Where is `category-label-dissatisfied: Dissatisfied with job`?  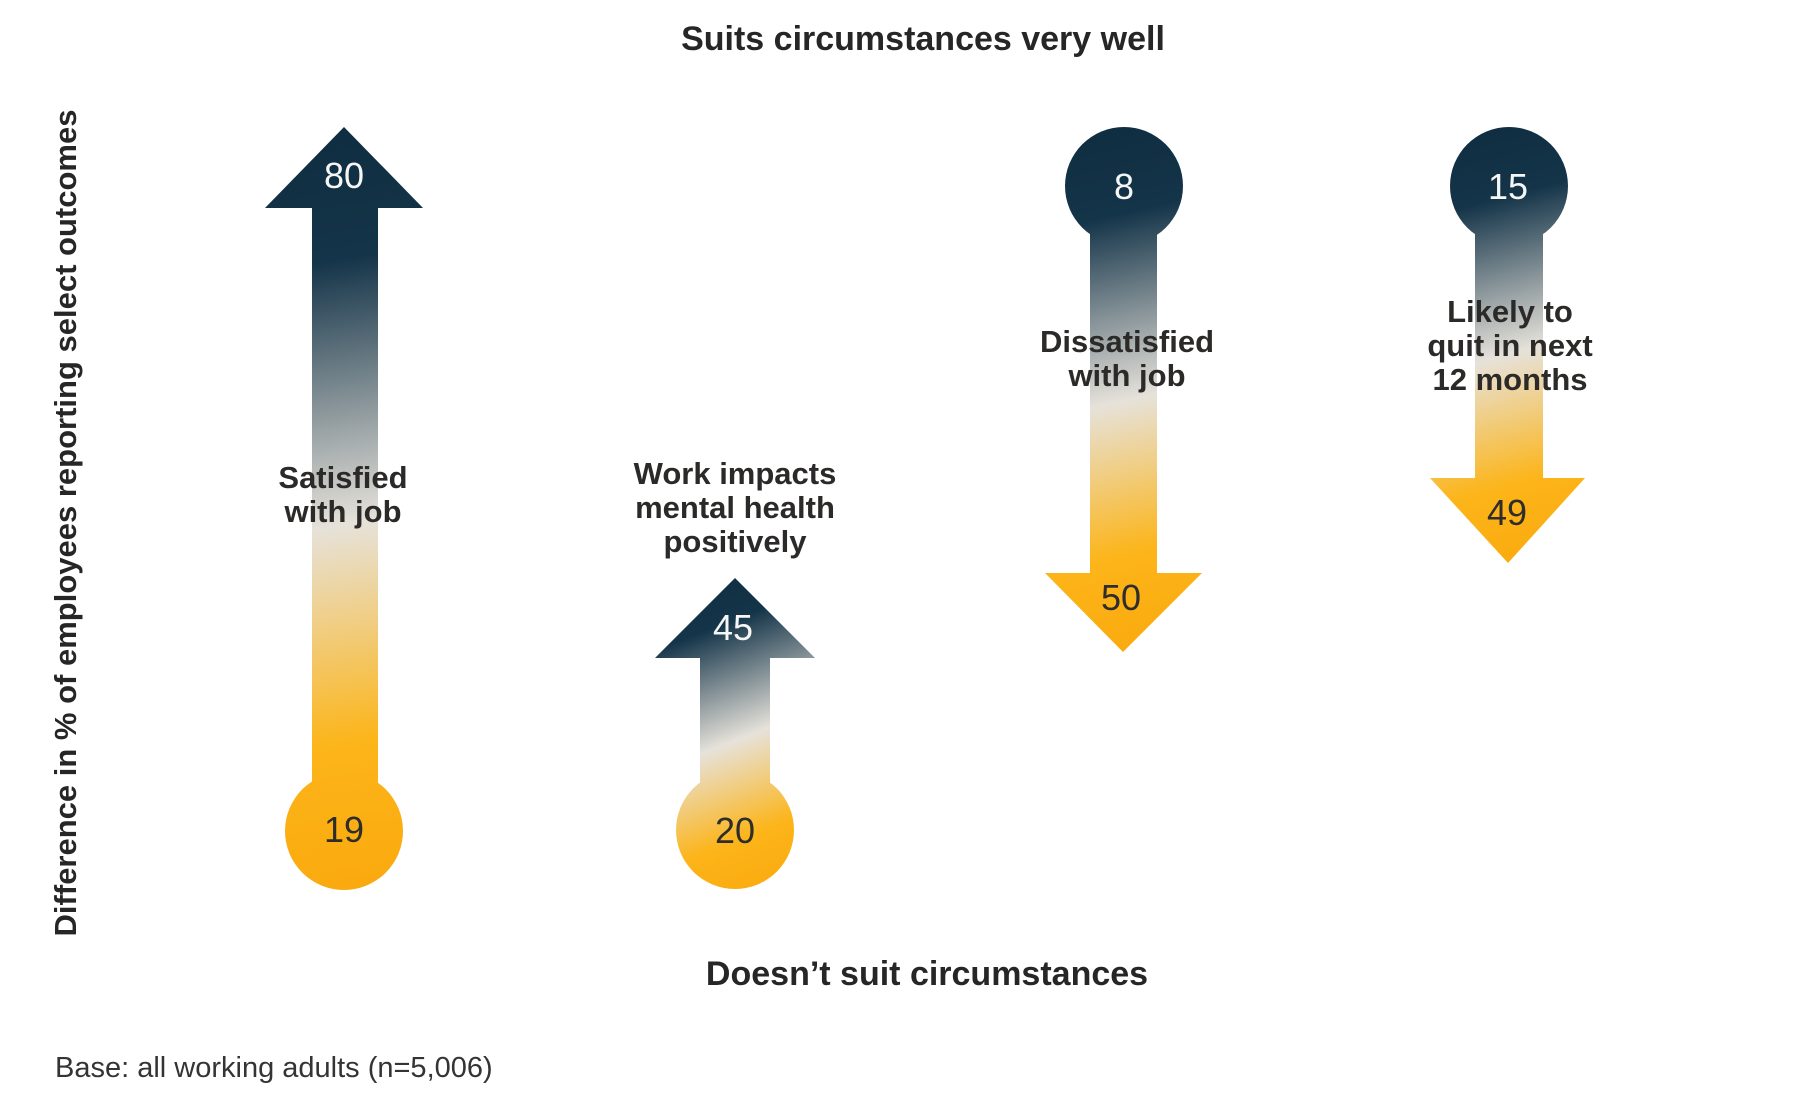
category-label-dissatisfied: Dissatisfied with job is located at coordinates (1127, 358).